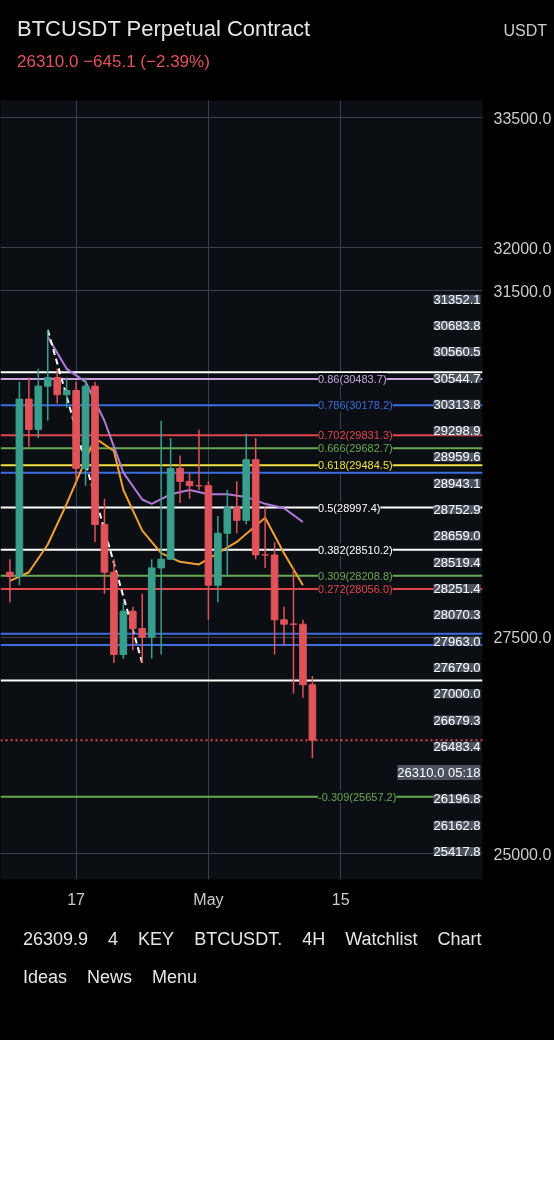 The width and height of the screenshot is (554, 1200). What do you see at coordinates (457, 536) in the screenshot?
I see `annotation: 28659.0` at bounding box center [457, 536].